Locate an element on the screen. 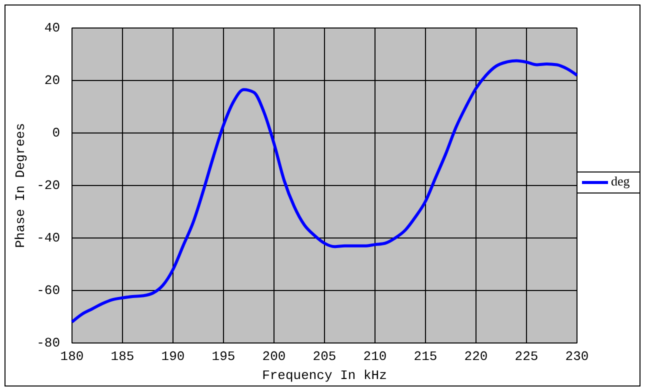 The width and height of the screenshot is (647, 392). x-tick-label: 210 is located at coordinates (375, 356).